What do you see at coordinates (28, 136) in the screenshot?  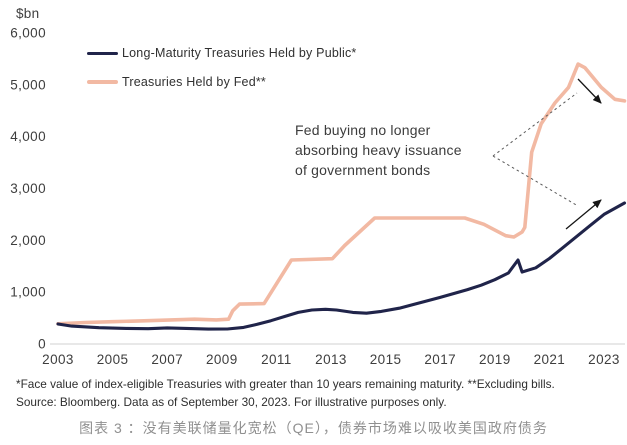 I see `y-tick-label: 4,000` at bounding box center [28, 136].